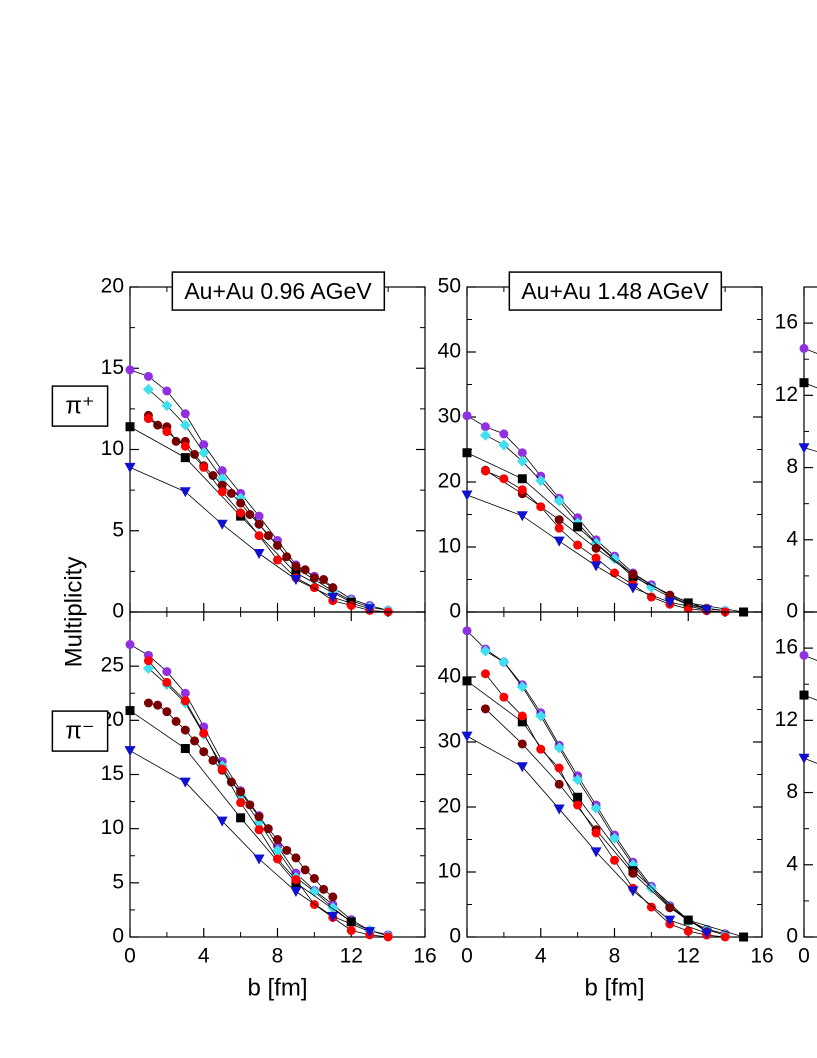 The width and height of the screenshot is (817, 1058). I want to click on x-tick-label: 12, so click(351, 956).